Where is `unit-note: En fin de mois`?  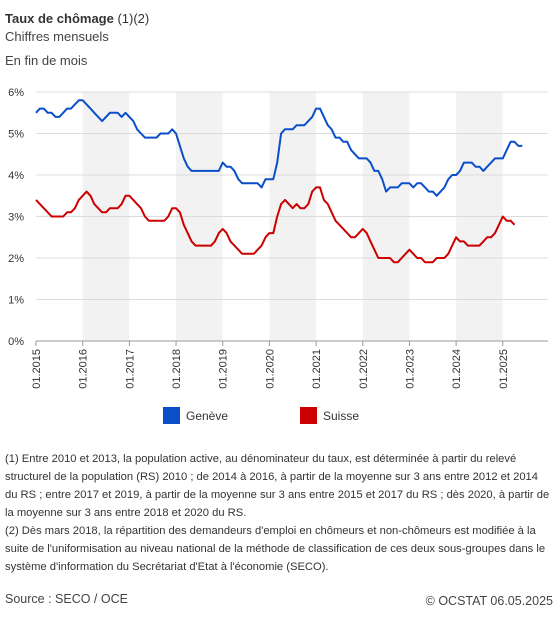
unit-note: En fin de mois is located at coordinates (46, 60).